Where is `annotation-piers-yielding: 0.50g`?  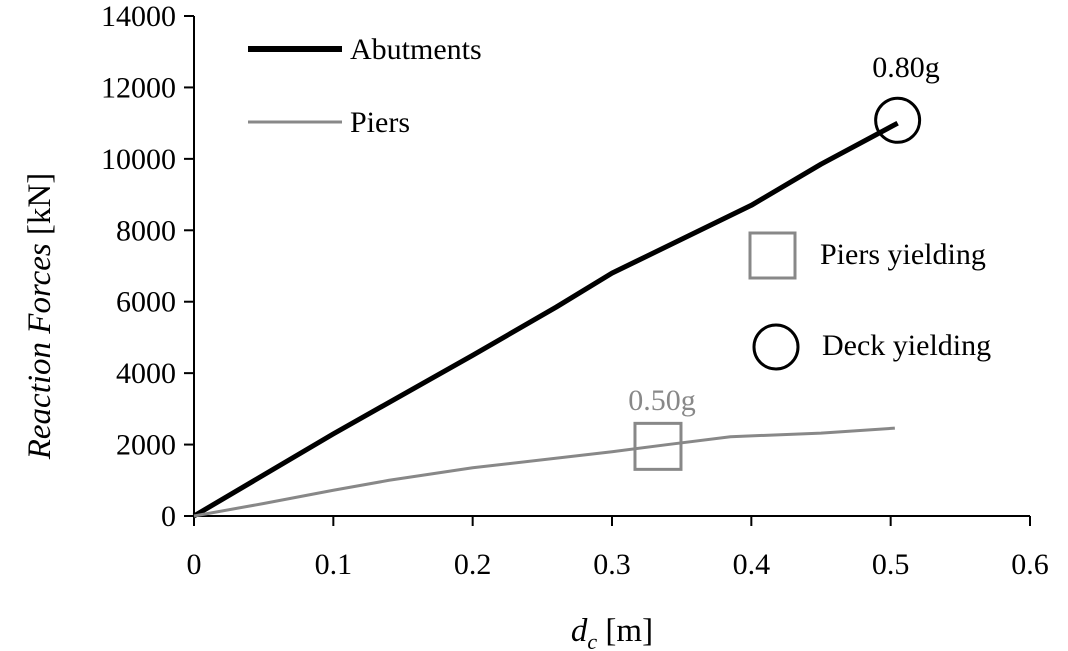 annotation-piers-yielding: 0.50g is located at coordinates (662, 400).